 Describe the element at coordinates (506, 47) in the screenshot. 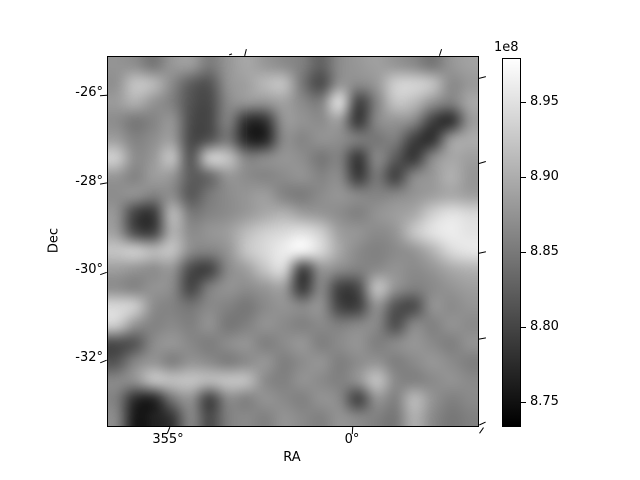

I see `colorbar-scale-label: 1e8` at that location.